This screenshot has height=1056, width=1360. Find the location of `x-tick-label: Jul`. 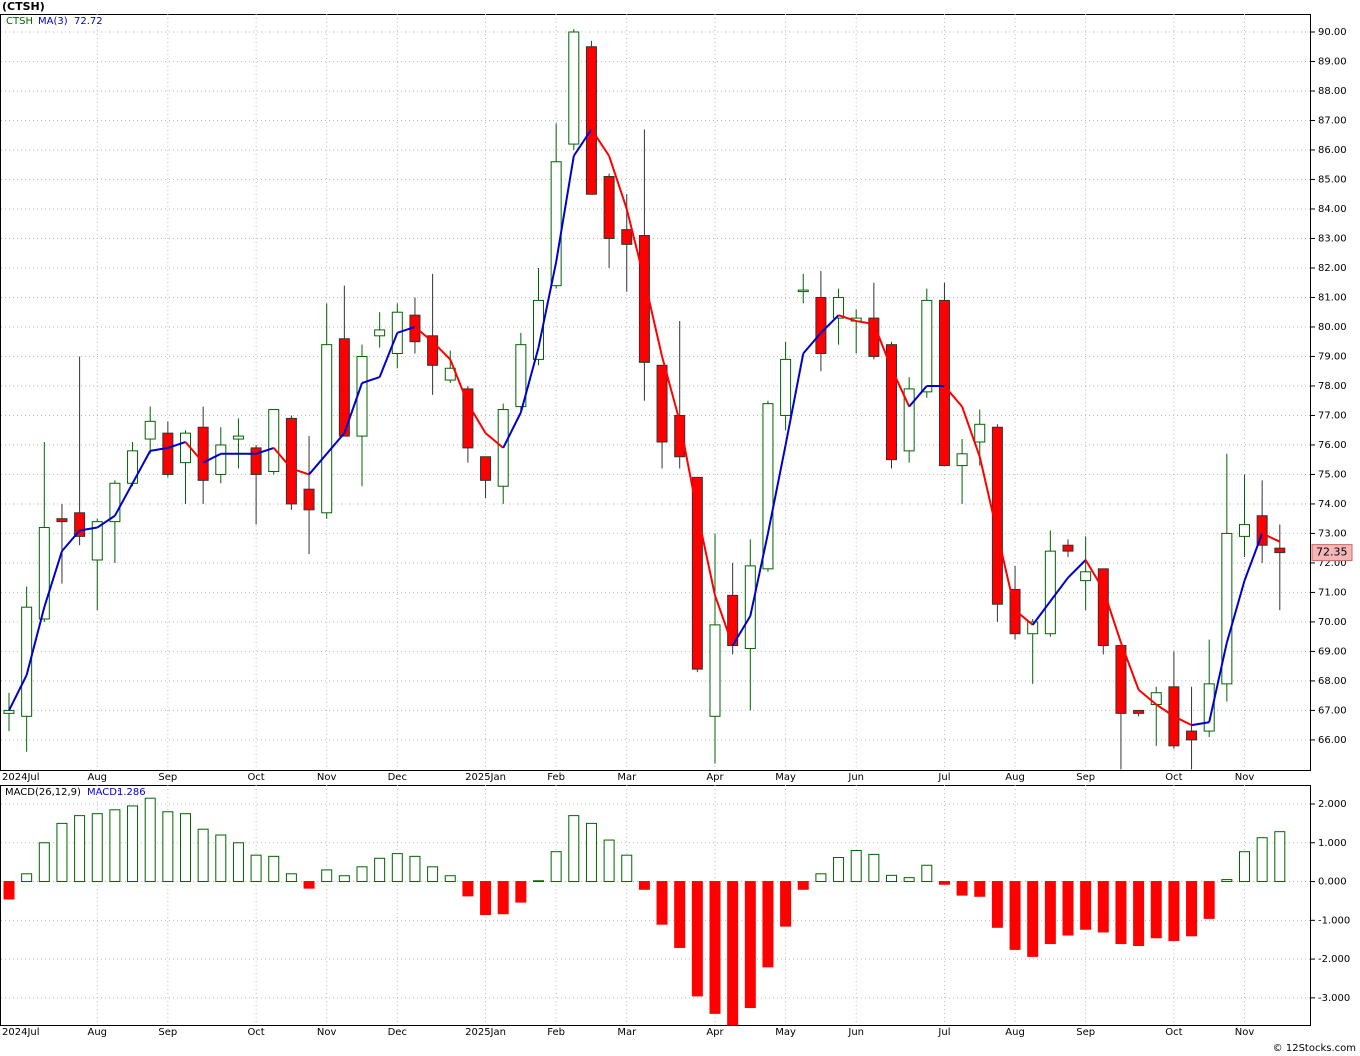

x-tick-label: Jul is located at coordinates (943, 1032).